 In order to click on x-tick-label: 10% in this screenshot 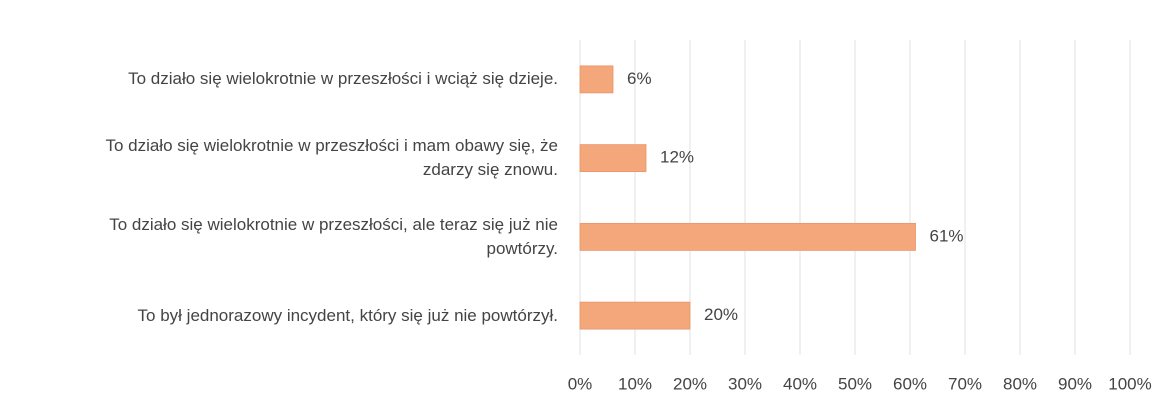, I will do `click(635, 383)`.